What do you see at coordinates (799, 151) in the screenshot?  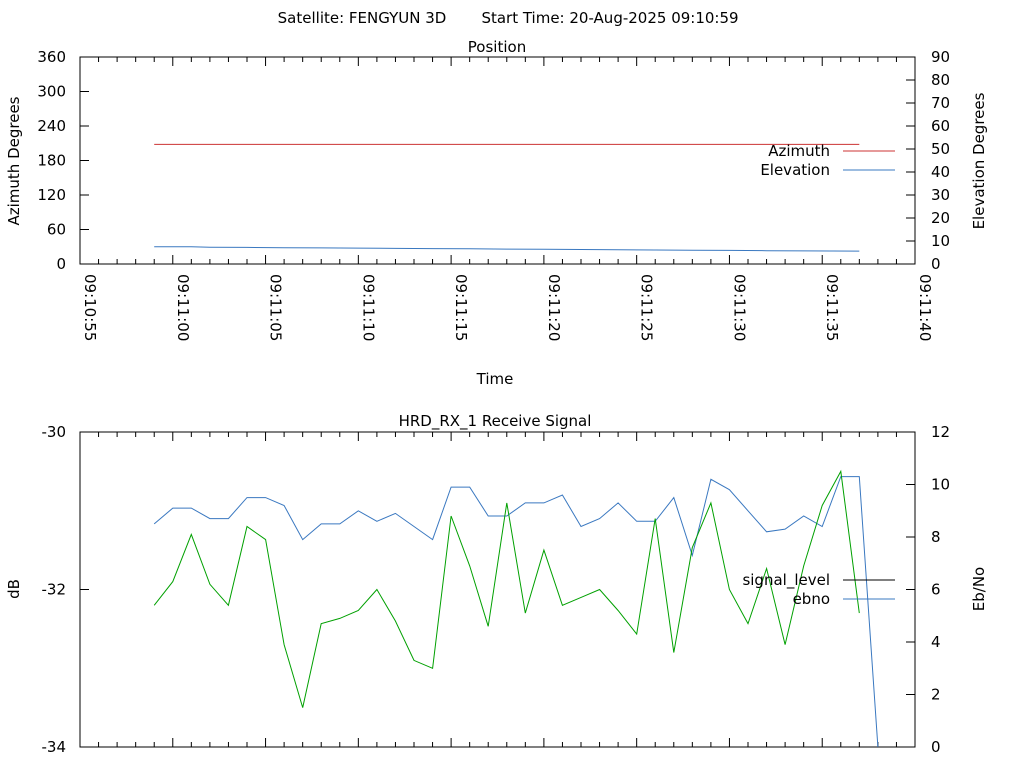 I see `legend-azimuth-label: Azimuth` at bounding box center [799, 151].